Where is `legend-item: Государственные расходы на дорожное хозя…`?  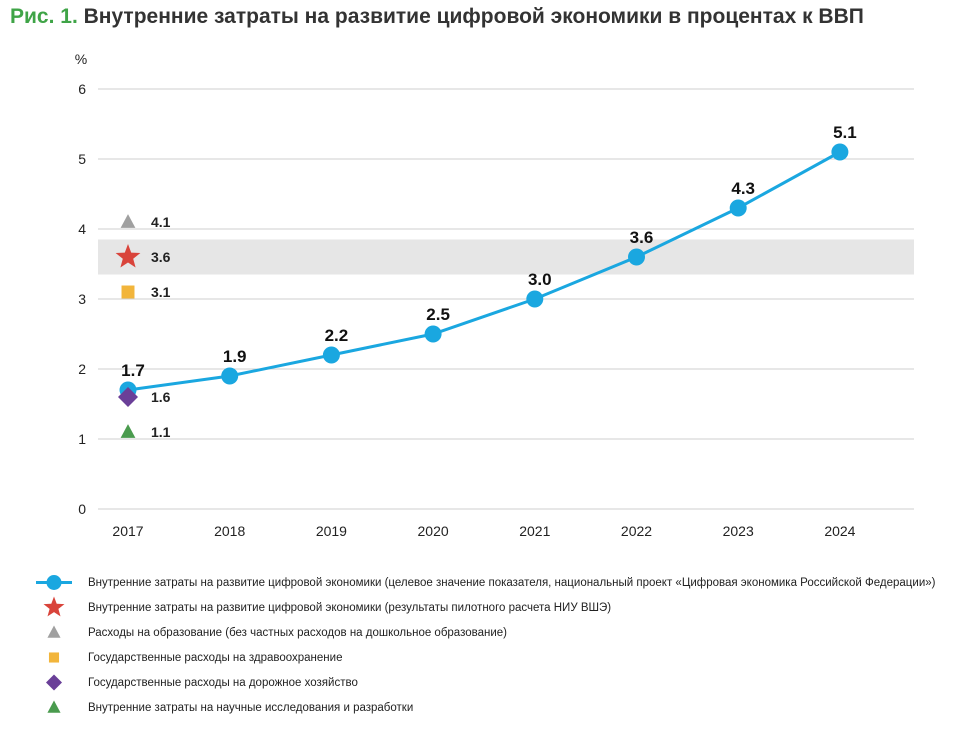 legend-item: Государственные расходы на дорожное хозя… is located at coordinates (496, 682).